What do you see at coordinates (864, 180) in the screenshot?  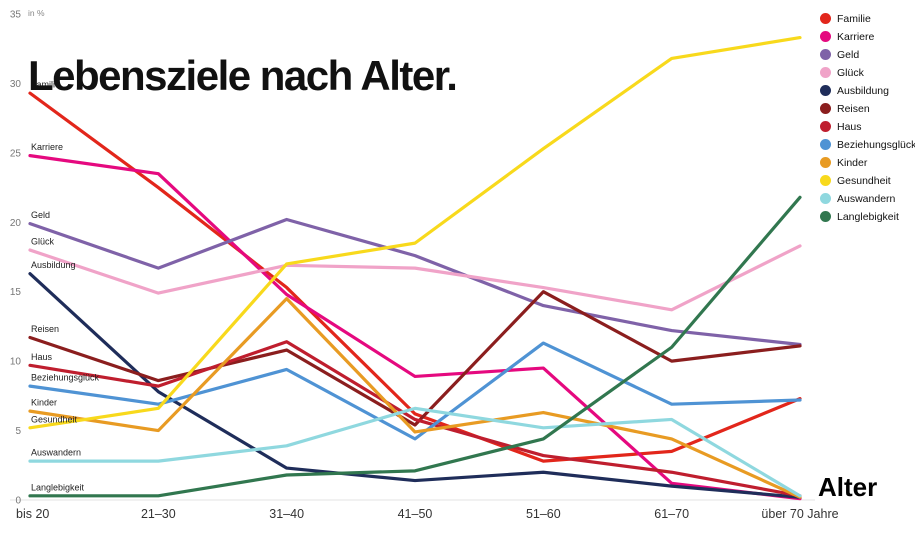 I see `legend-label: Gesundheit` at bounding box center [864, 180].